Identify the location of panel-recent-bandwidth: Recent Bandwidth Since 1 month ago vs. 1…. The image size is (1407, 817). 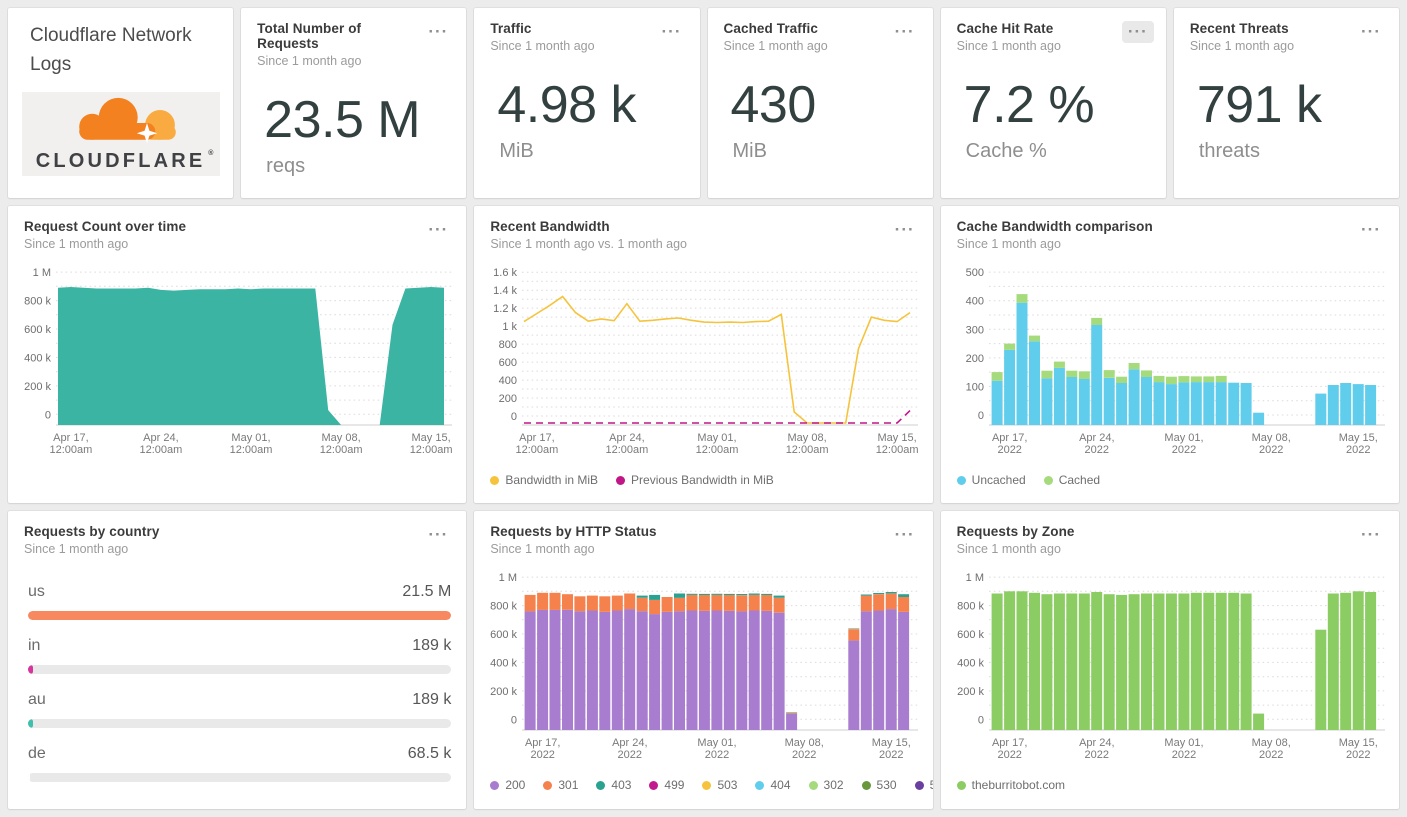
(703, 355).